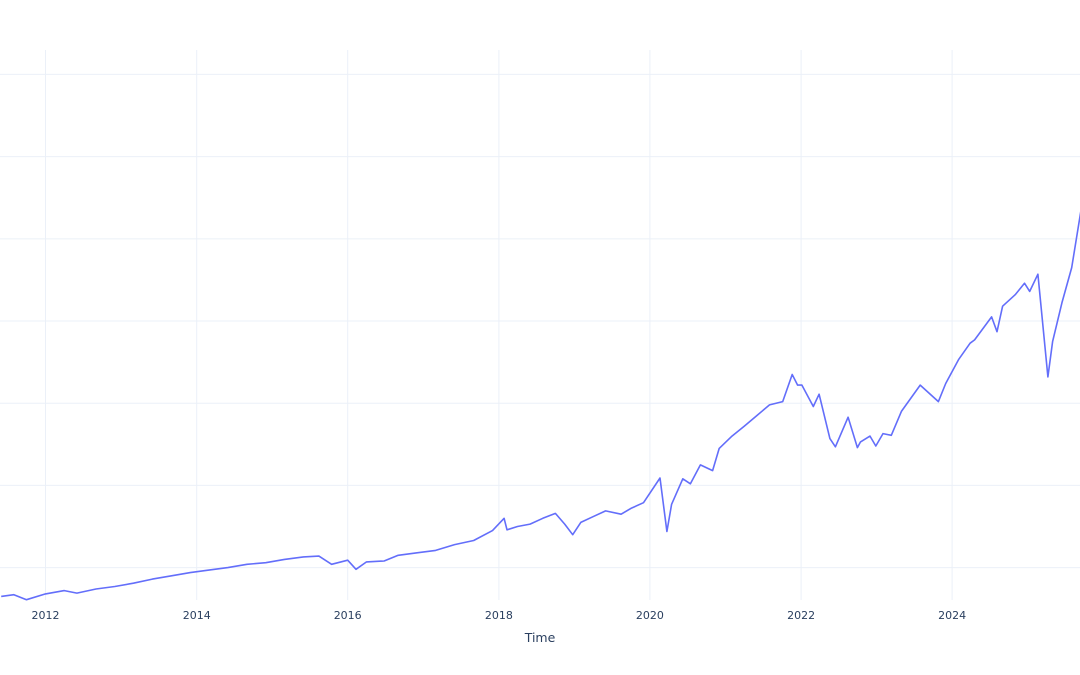 The height and width of the screenshot is (675, 1080). Describe the element at coordinates (801, 615) in the screenshot. I see `x-tick-label: 2022` at that location.